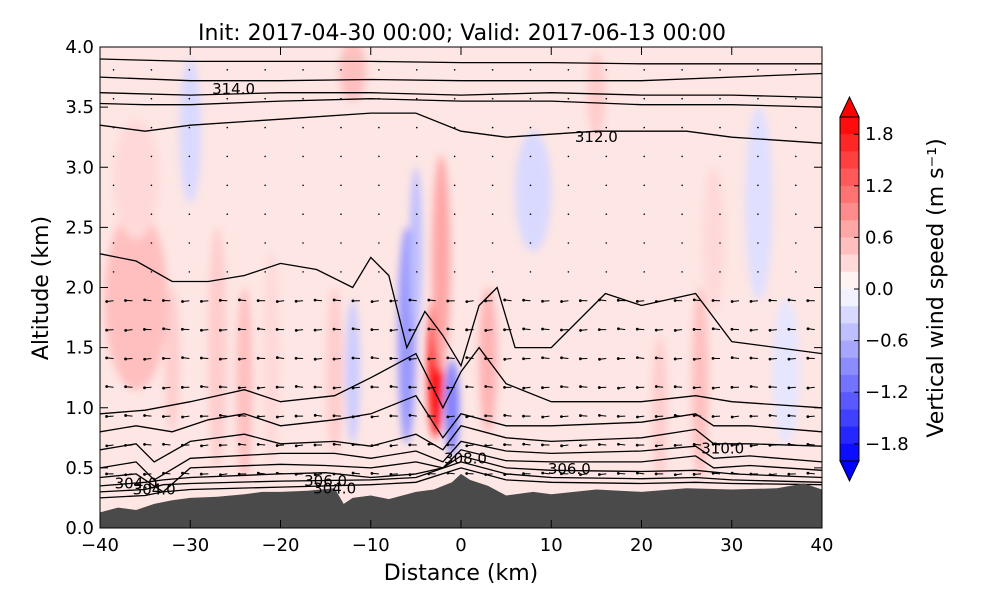  I want to click on contour-label: 310.0, so click(722, 449).